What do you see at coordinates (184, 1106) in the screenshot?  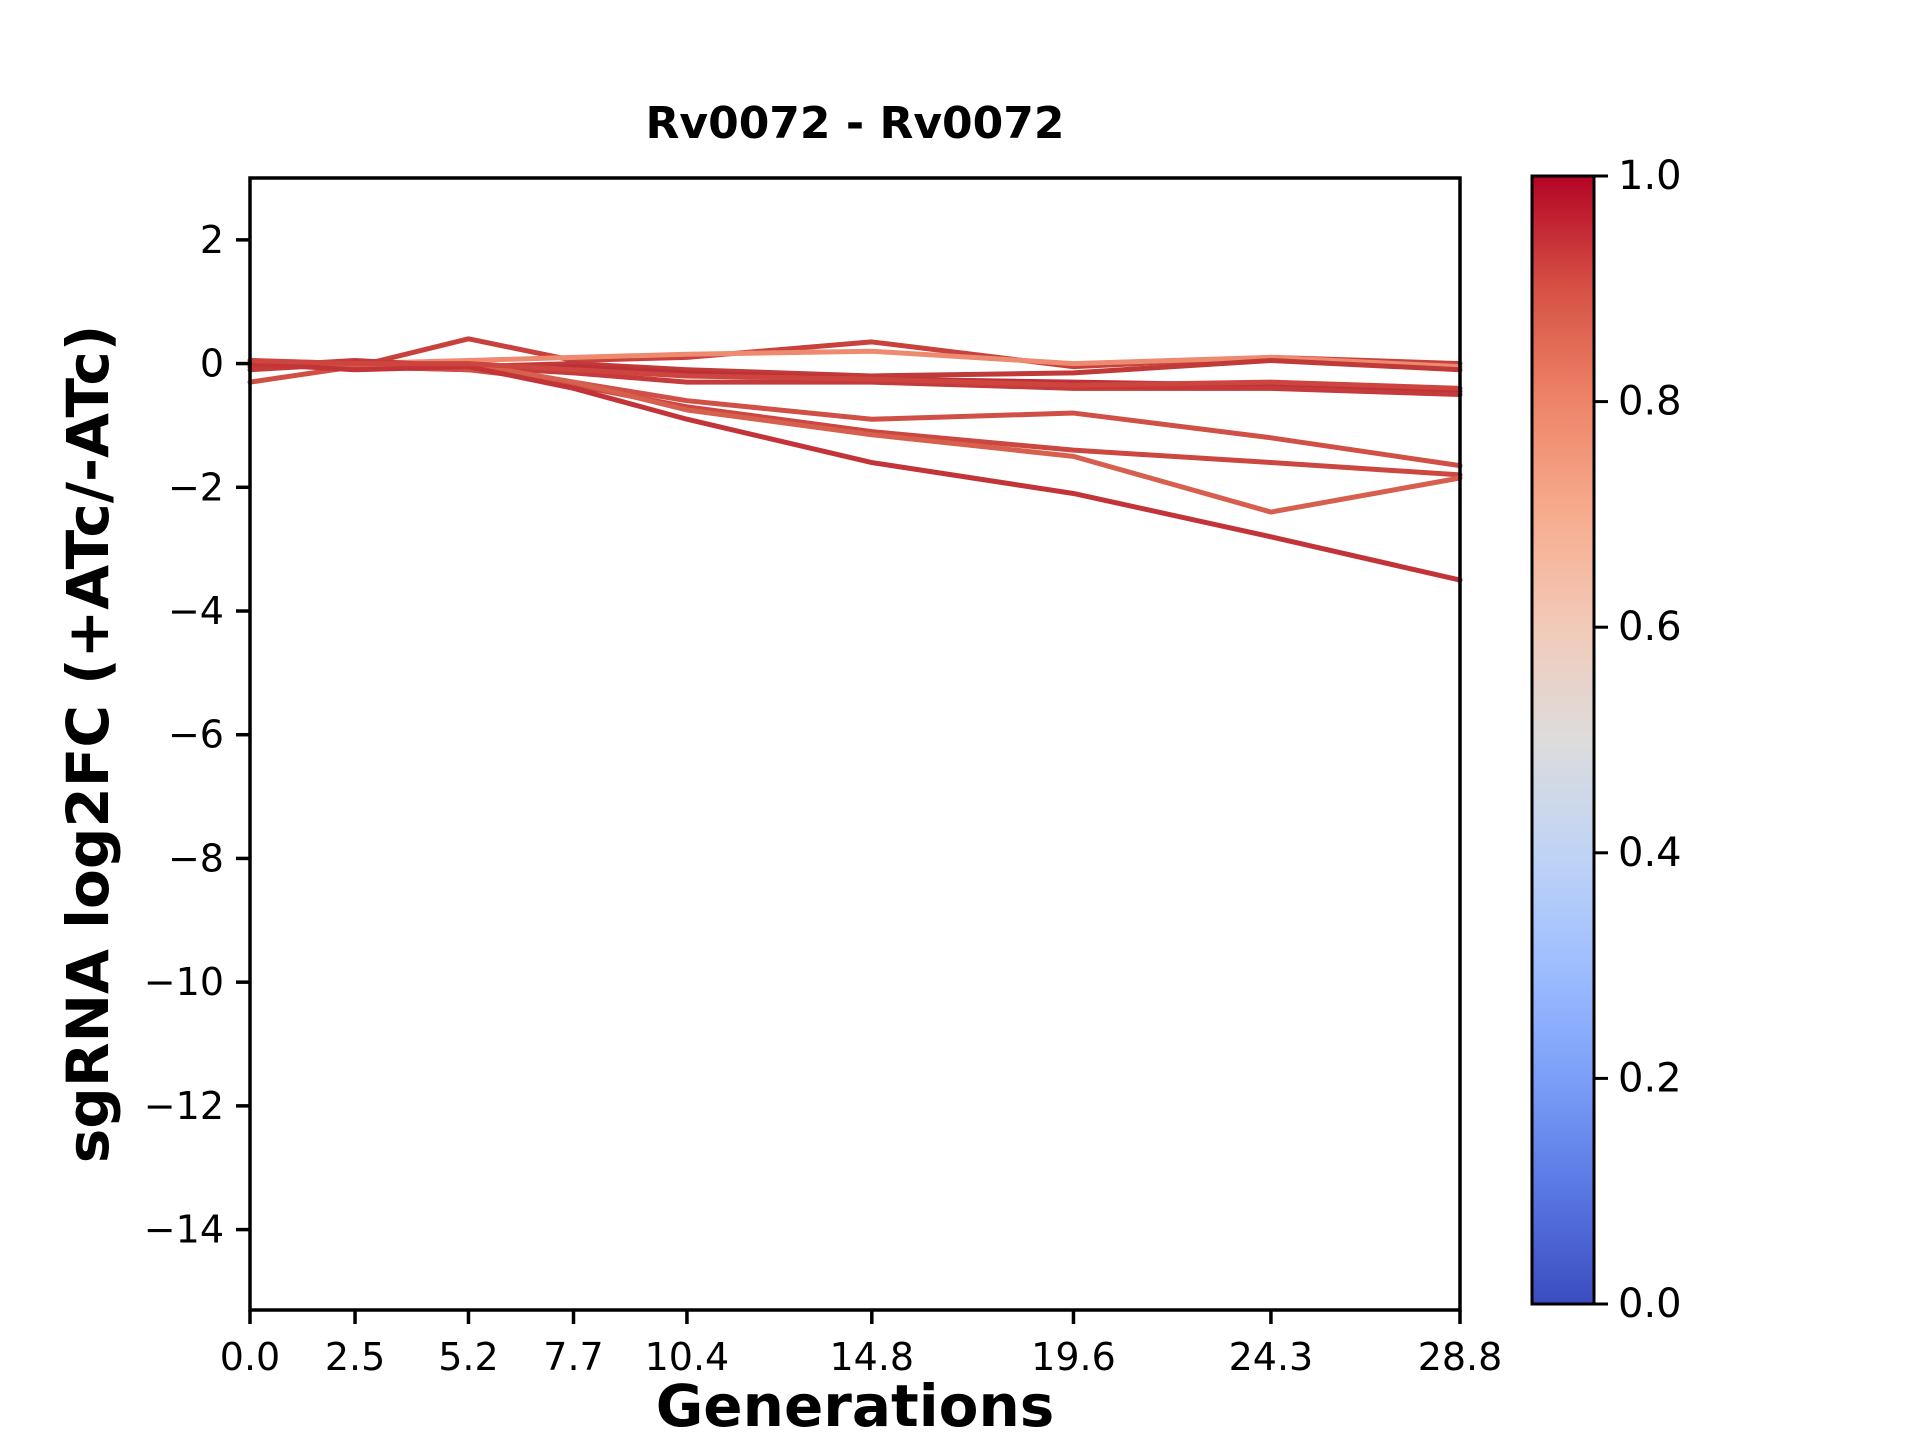 I see `y-tick-label: −12` at bounding box center [184, 1106].